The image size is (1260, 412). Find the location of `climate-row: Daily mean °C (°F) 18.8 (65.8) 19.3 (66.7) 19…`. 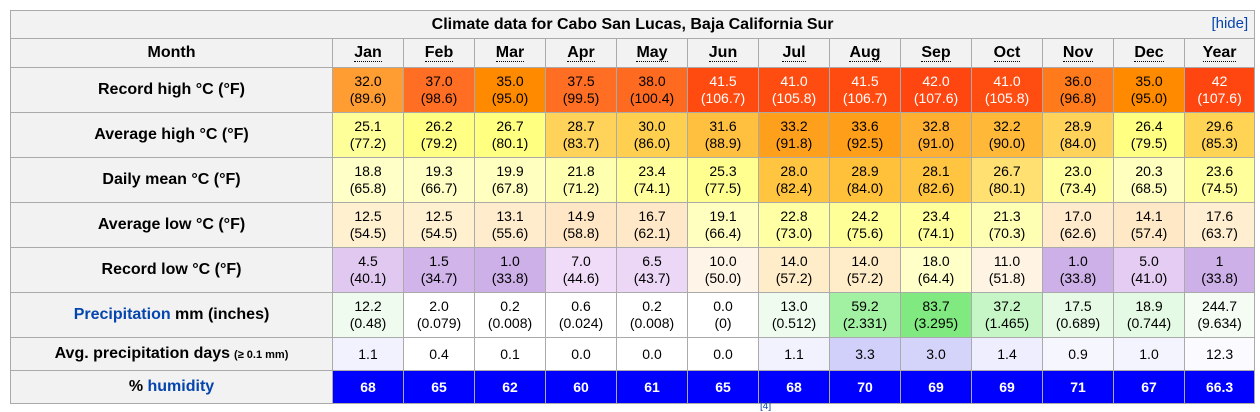

climate-row: Daily mean °C (°F) 18.8 (65.8) 19.3 (66.7) 19… is located at coordinates (633, 180).